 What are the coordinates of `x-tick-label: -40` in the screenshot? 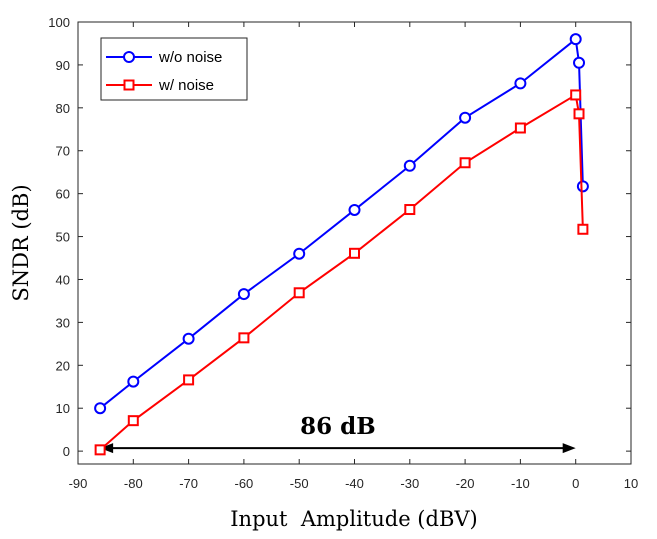 It's located at (354, 483).